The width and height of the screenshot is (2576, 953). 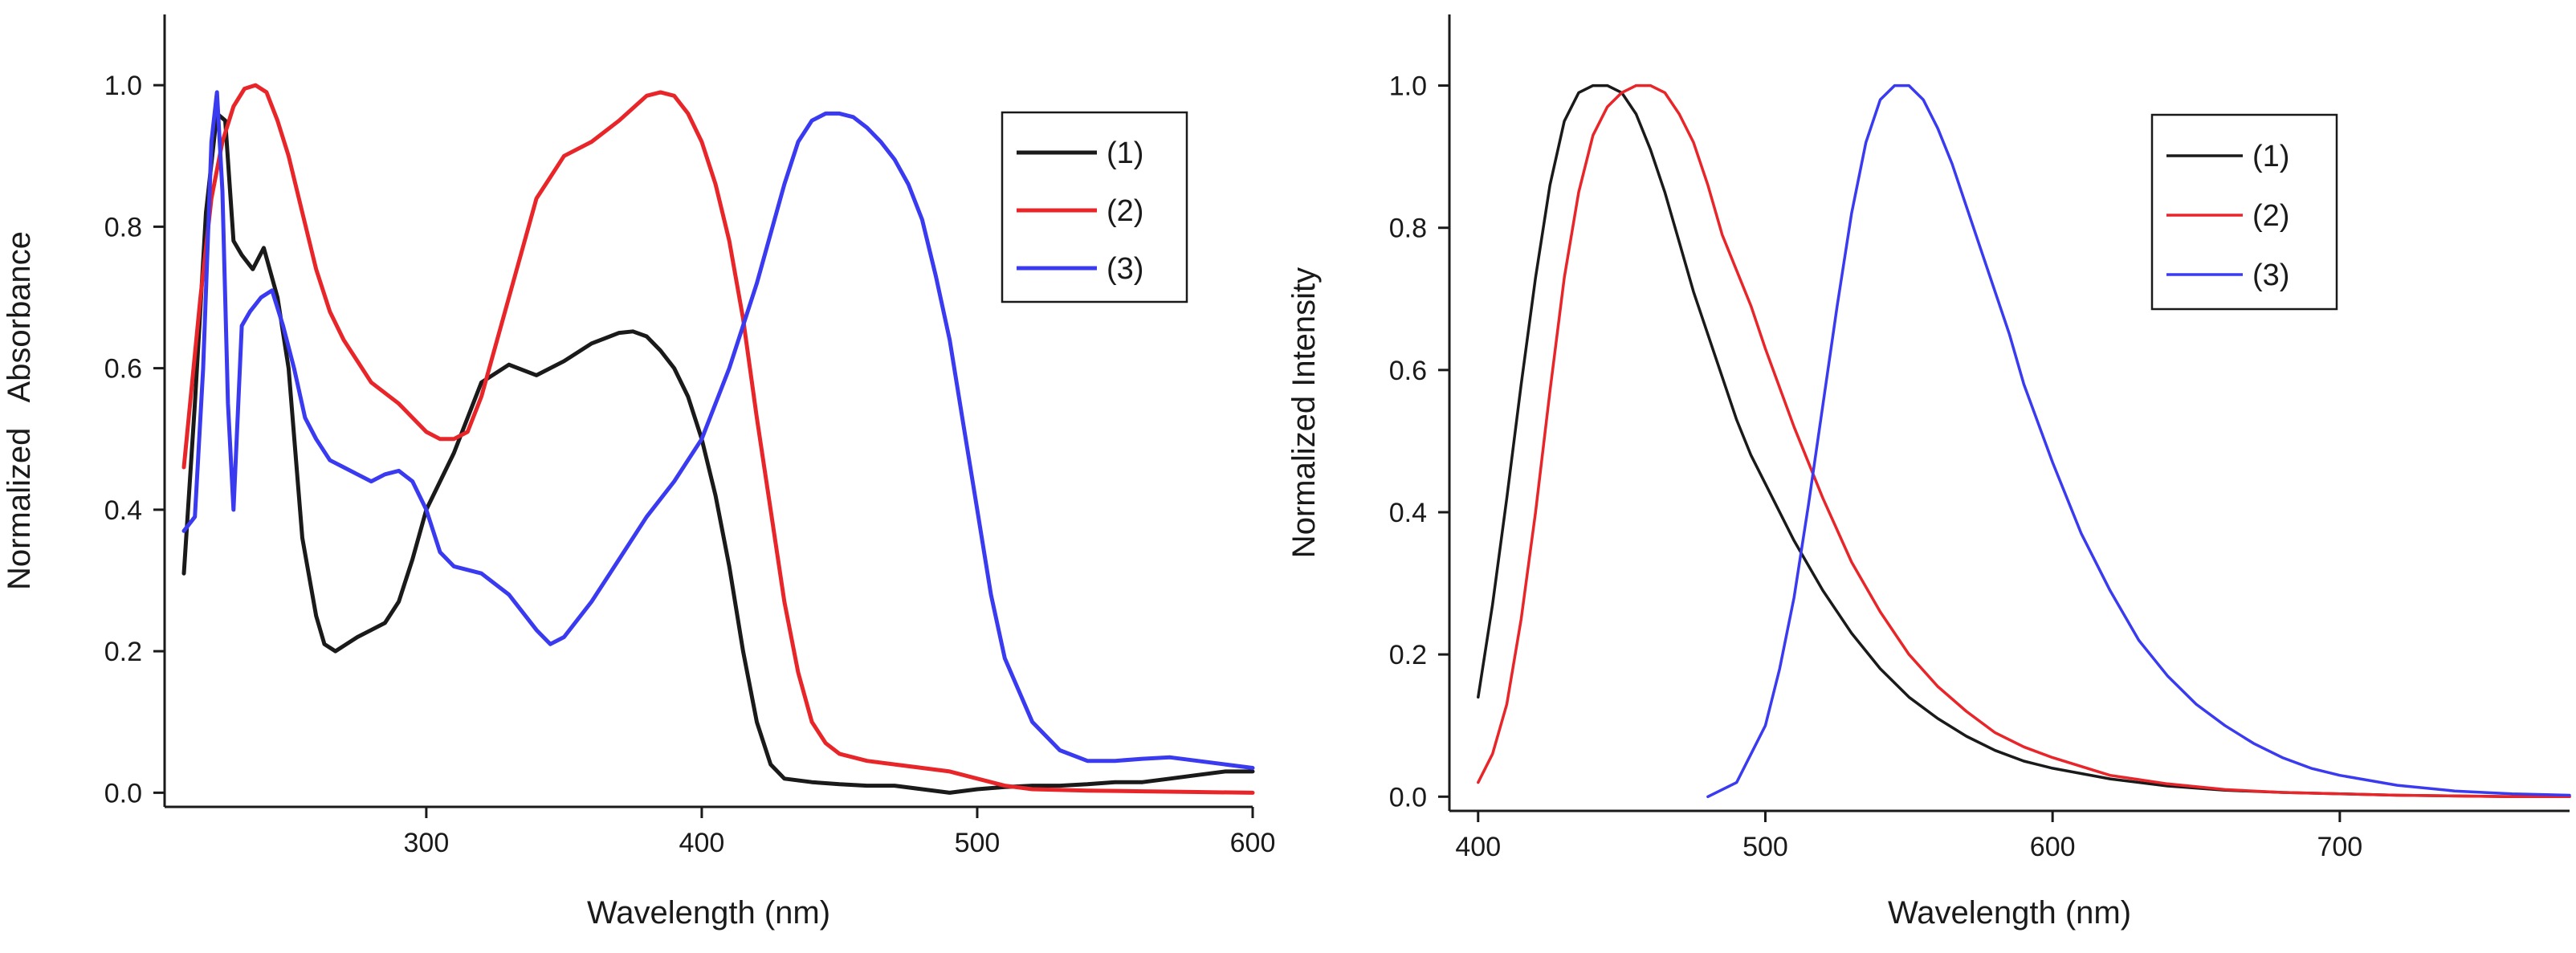 What do you see at coordinates (19, 411) in the screenshot?
I see `absorbance-y-axis-title: Normalized Absorbance` at bounding box center [19, 411].